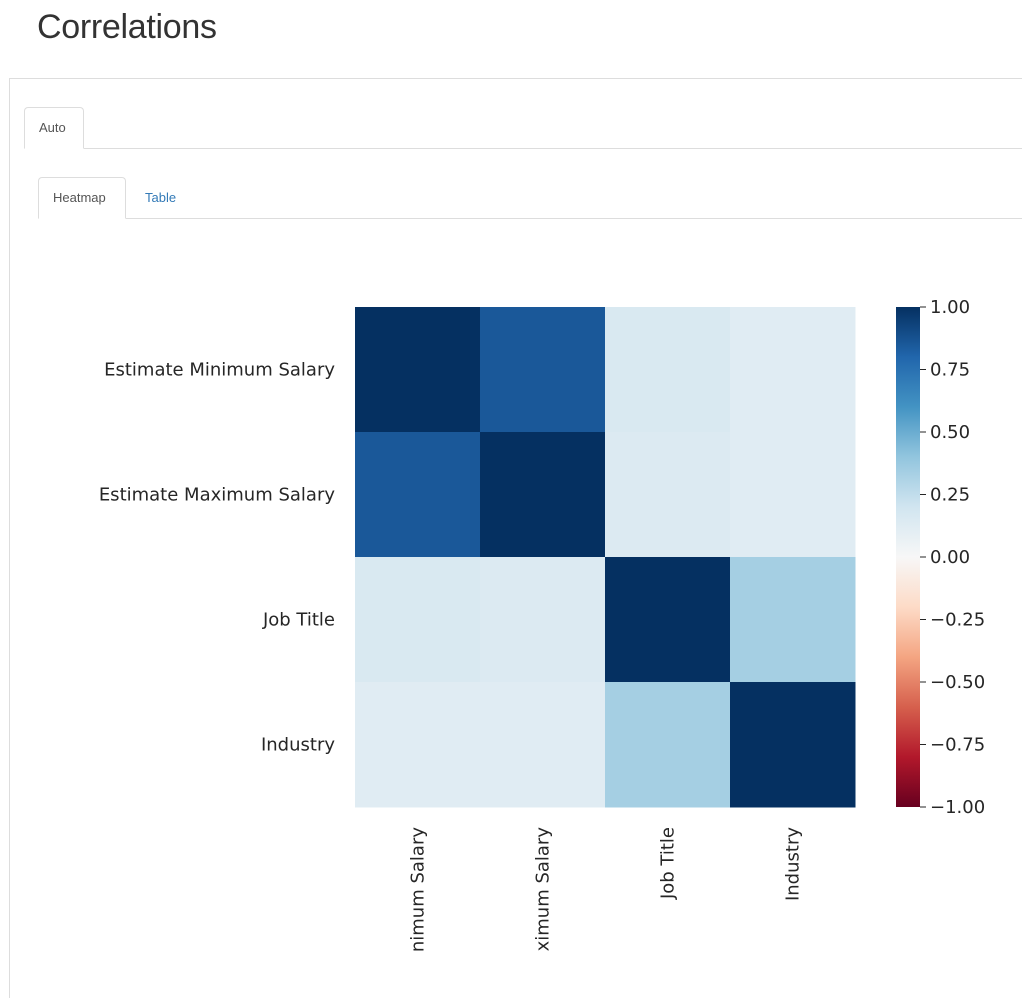  Describe the element at coordinates (793, 864) in the screenshot. I see `column-label: Industry` at that location.